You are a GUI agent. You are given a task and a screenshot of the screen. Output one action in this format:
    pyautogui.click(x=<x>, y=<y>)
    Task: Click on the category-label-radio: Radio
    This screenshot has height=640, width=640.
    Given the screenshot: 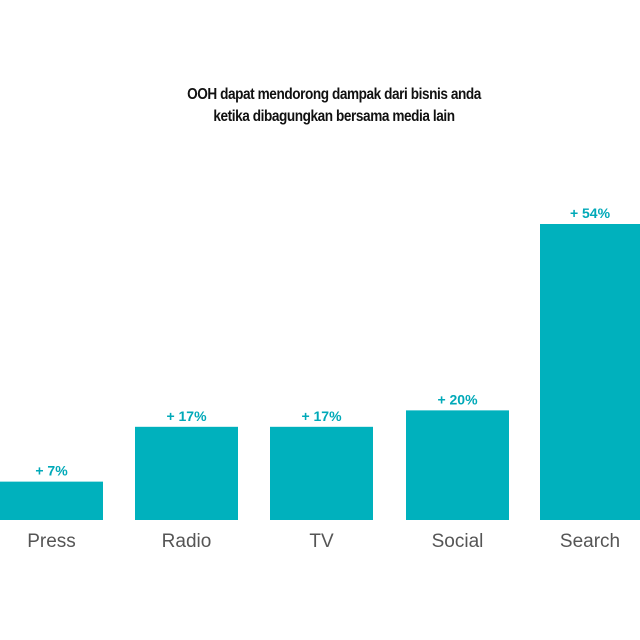 What is the action you would take?
    pyautogui.click(x=187, y=541)
    